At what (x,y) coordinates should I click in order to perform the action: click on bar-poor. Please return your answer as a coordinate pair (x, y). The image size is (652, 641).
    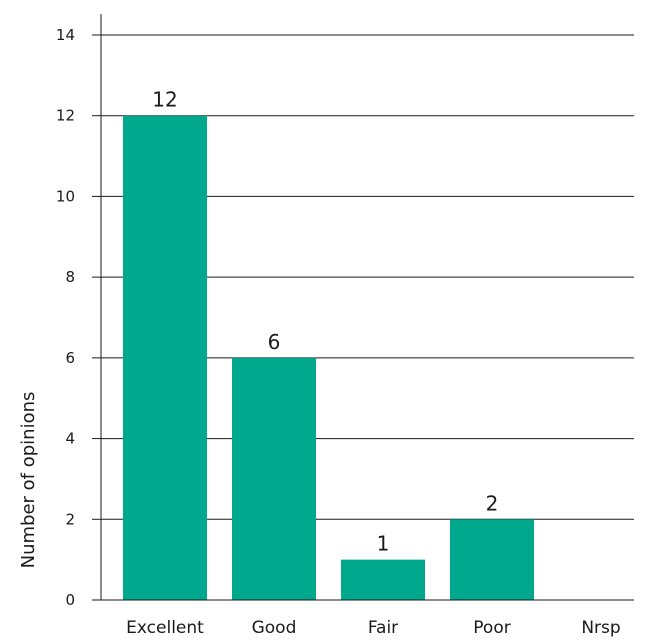
    Looking at the image, I should click on (492, 559).